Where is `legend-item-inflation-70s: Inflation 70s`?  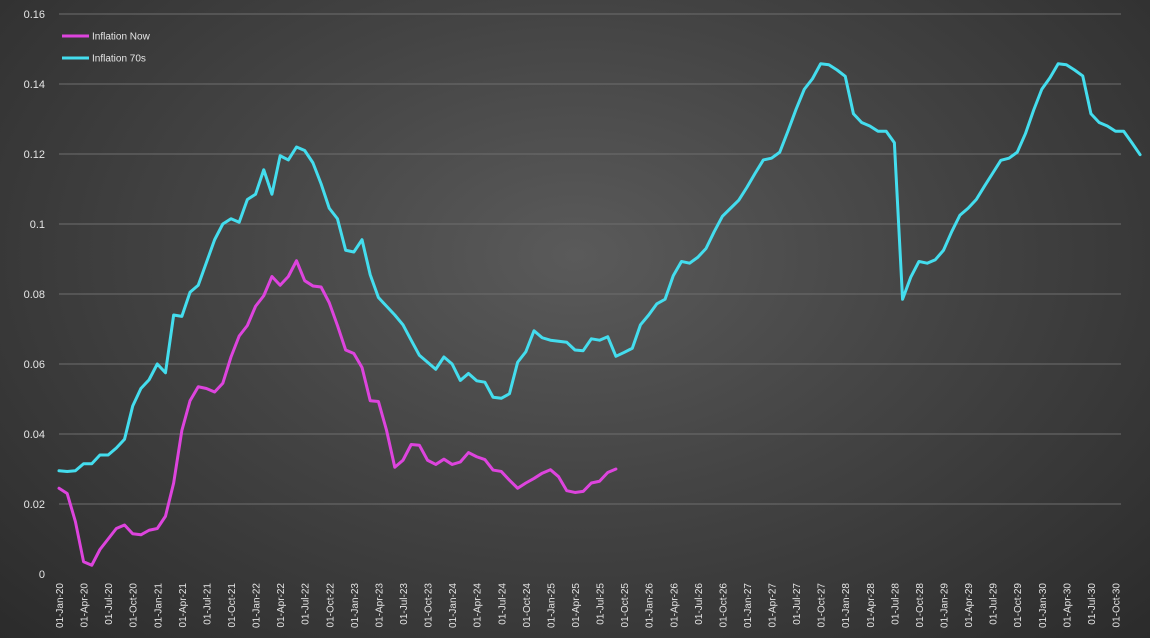 legend-item-inflation-70s: Inflation 70s is located at coordinates (104, 59).